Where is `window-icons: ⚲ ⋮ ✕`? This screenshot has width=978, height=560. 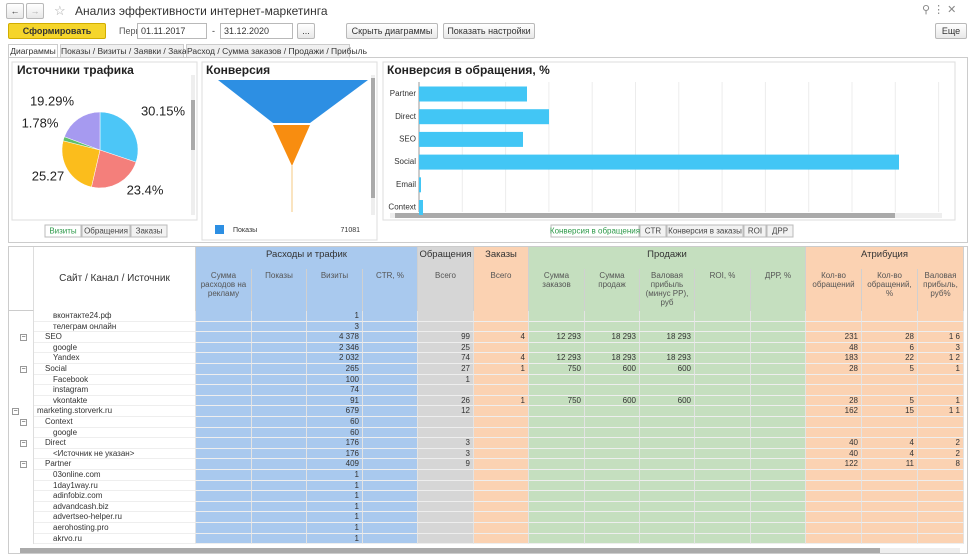
window-icons: ⚲ ⋮ ✕ is located at coordinates (939, 10).